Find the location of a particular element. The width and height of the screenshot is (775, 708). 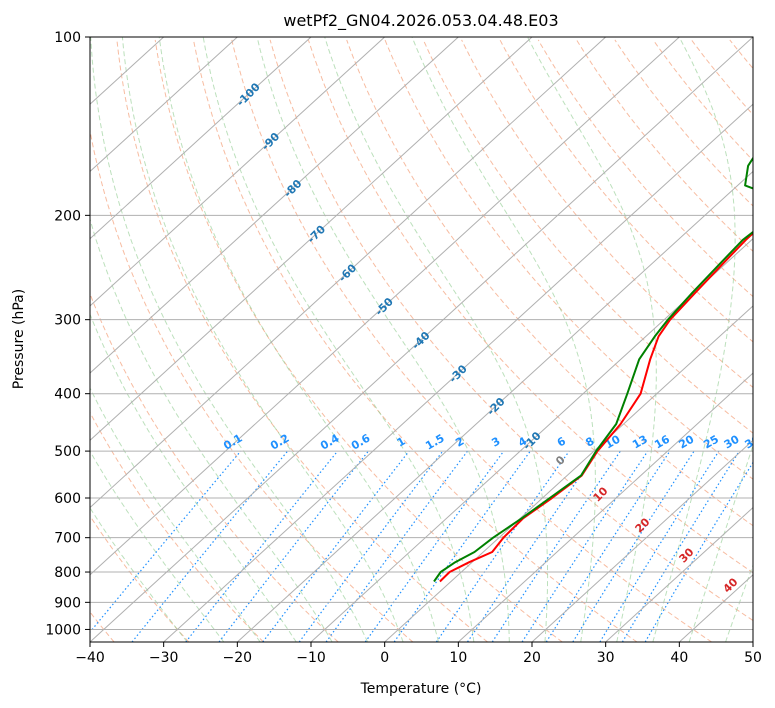

mixing-ratio-0.4 is located at coordinates (262, 546).